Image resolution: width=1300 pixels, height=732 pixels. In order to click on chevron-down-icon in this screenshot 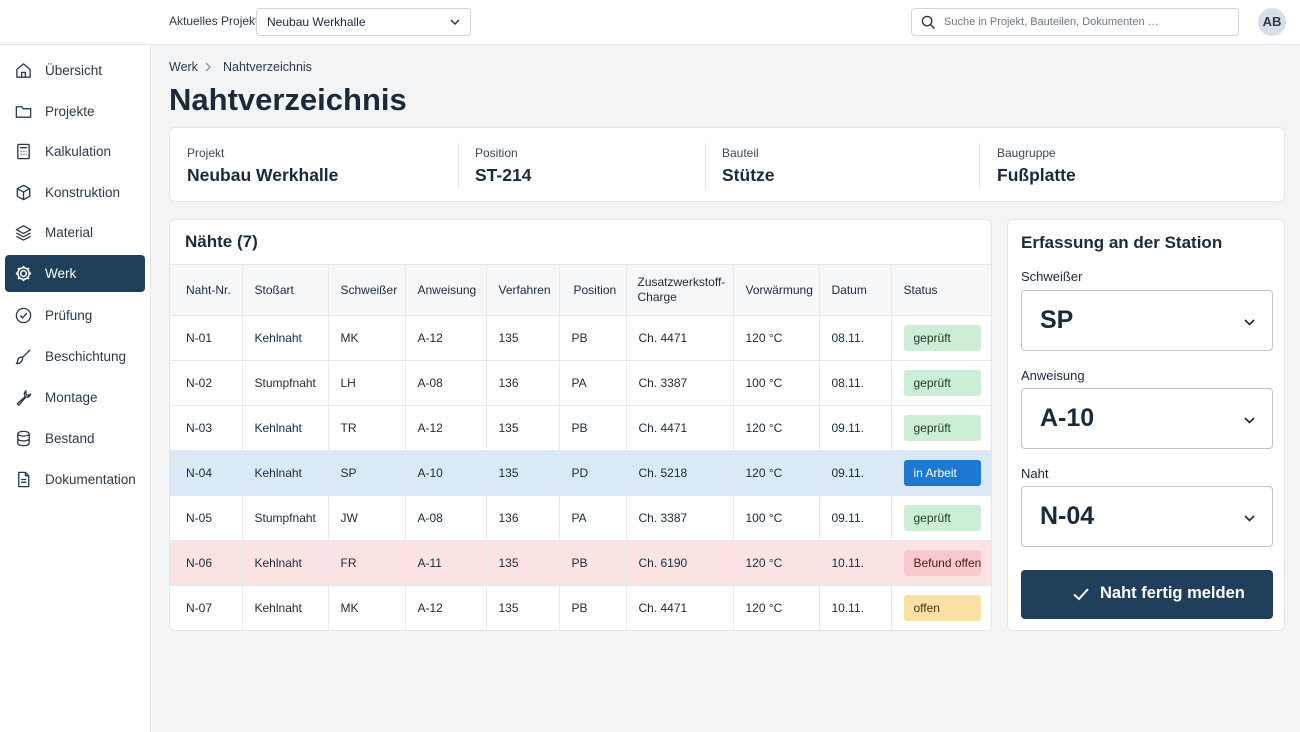, I will do `click(1249, 420)`.